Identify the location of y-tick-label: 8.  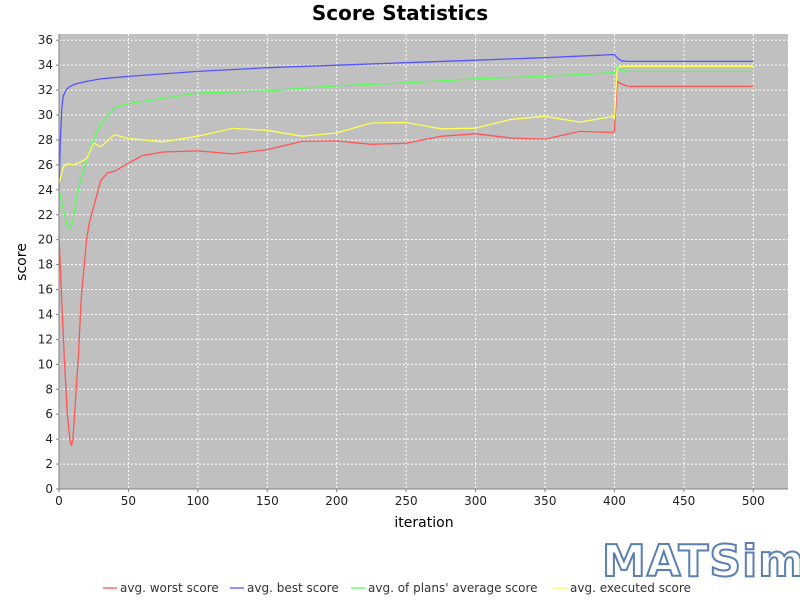
(49, 389).